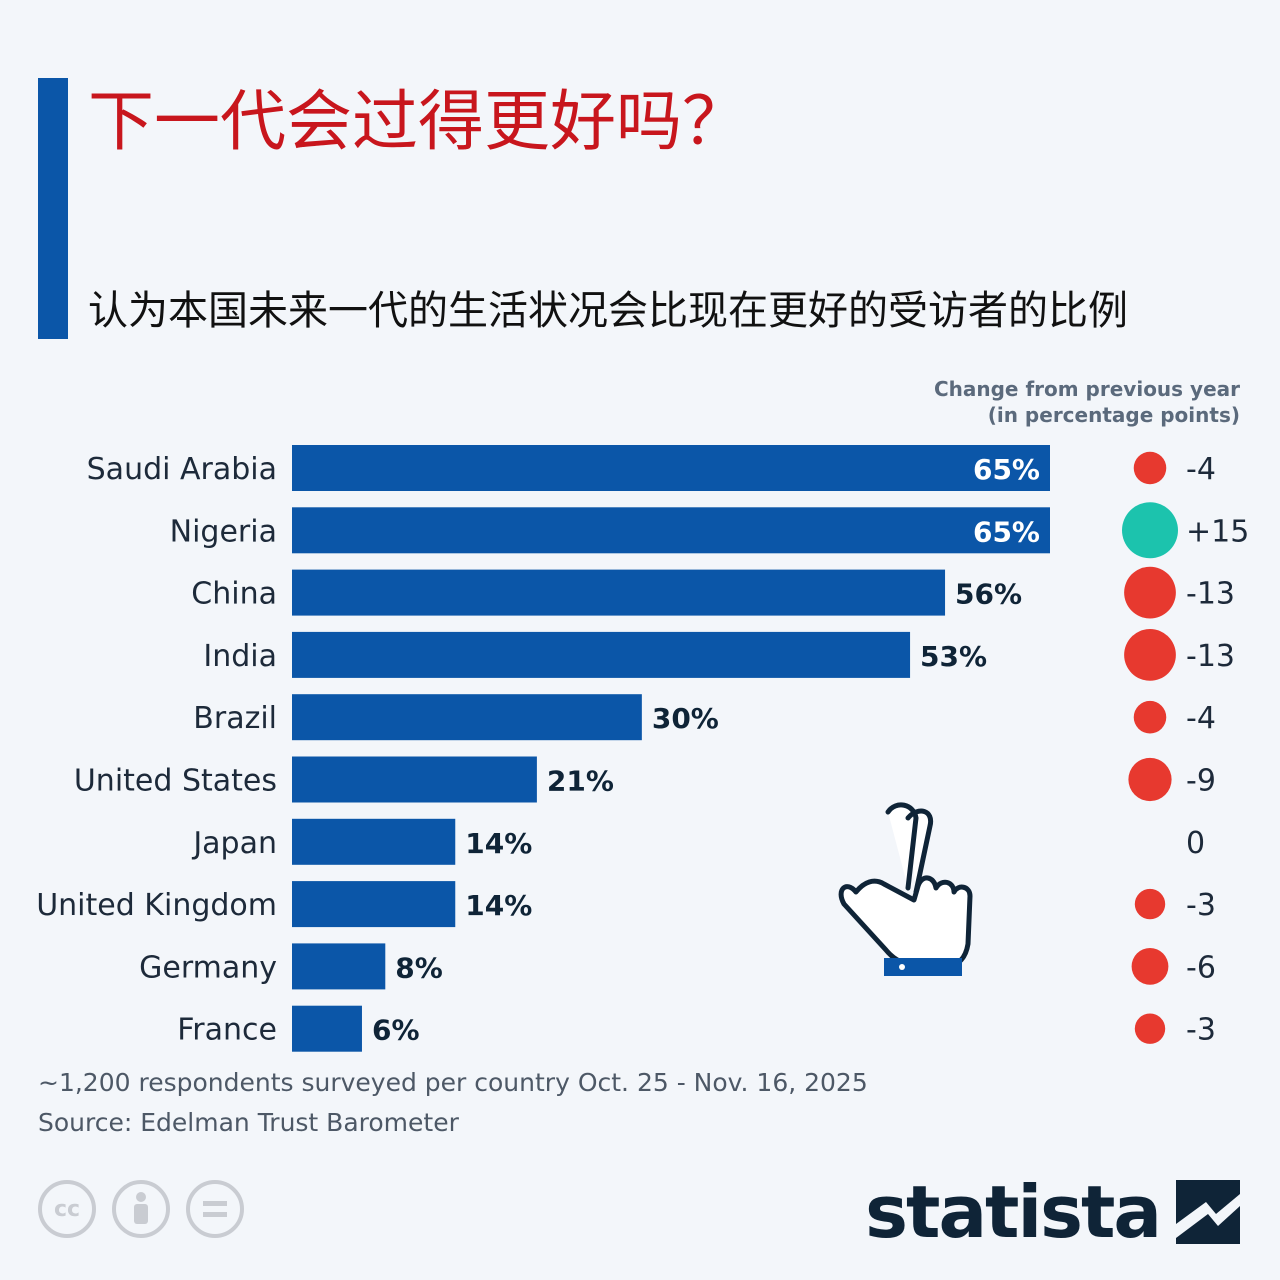  I want to click on category-label: United Kingdom, so click(156, 905).